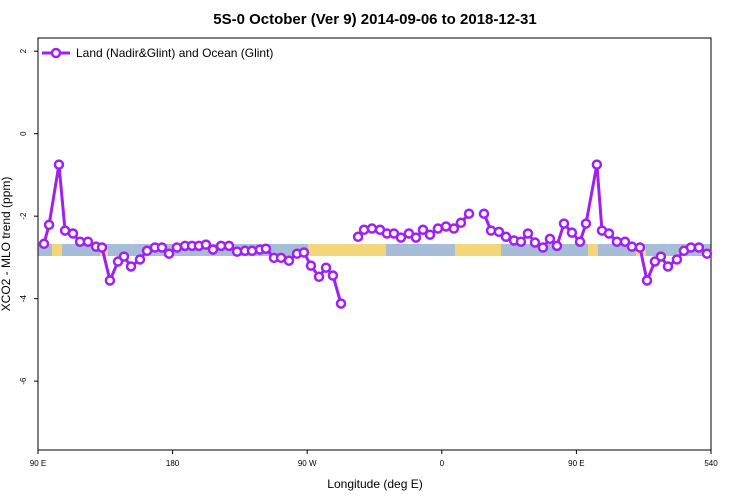  Describe the element at coordinates (23, 381) in the screenshot. I see `y-tick-label: -6` at that location.